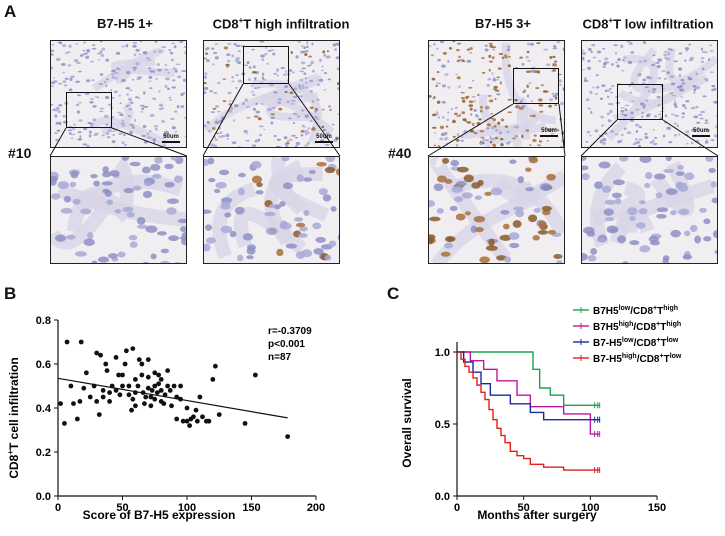 Image resolution: width=725 pixels, height=536 pixels. I want to click on y-axis-label-post: T cell infiltration, so click(14, 403).